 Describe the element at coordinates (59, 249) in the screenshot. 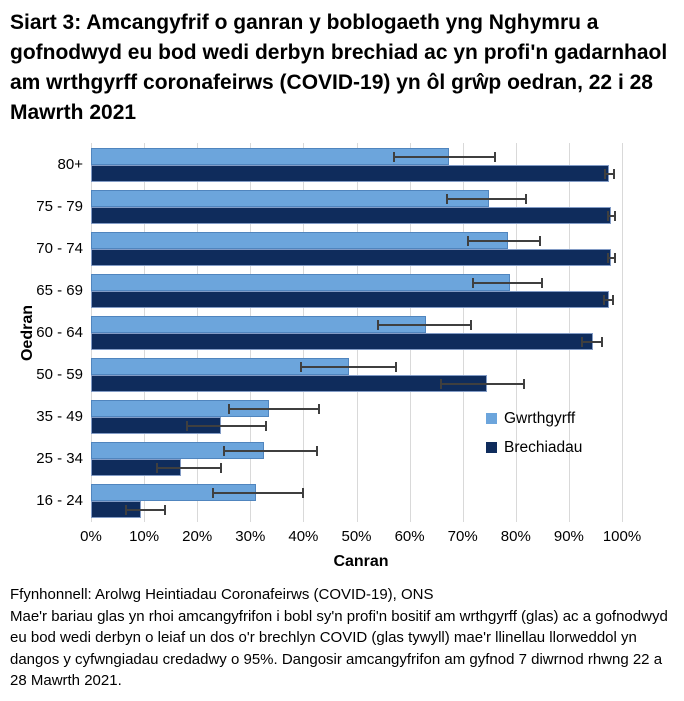

I see `y-tick-label: 70 - 74` at that location.